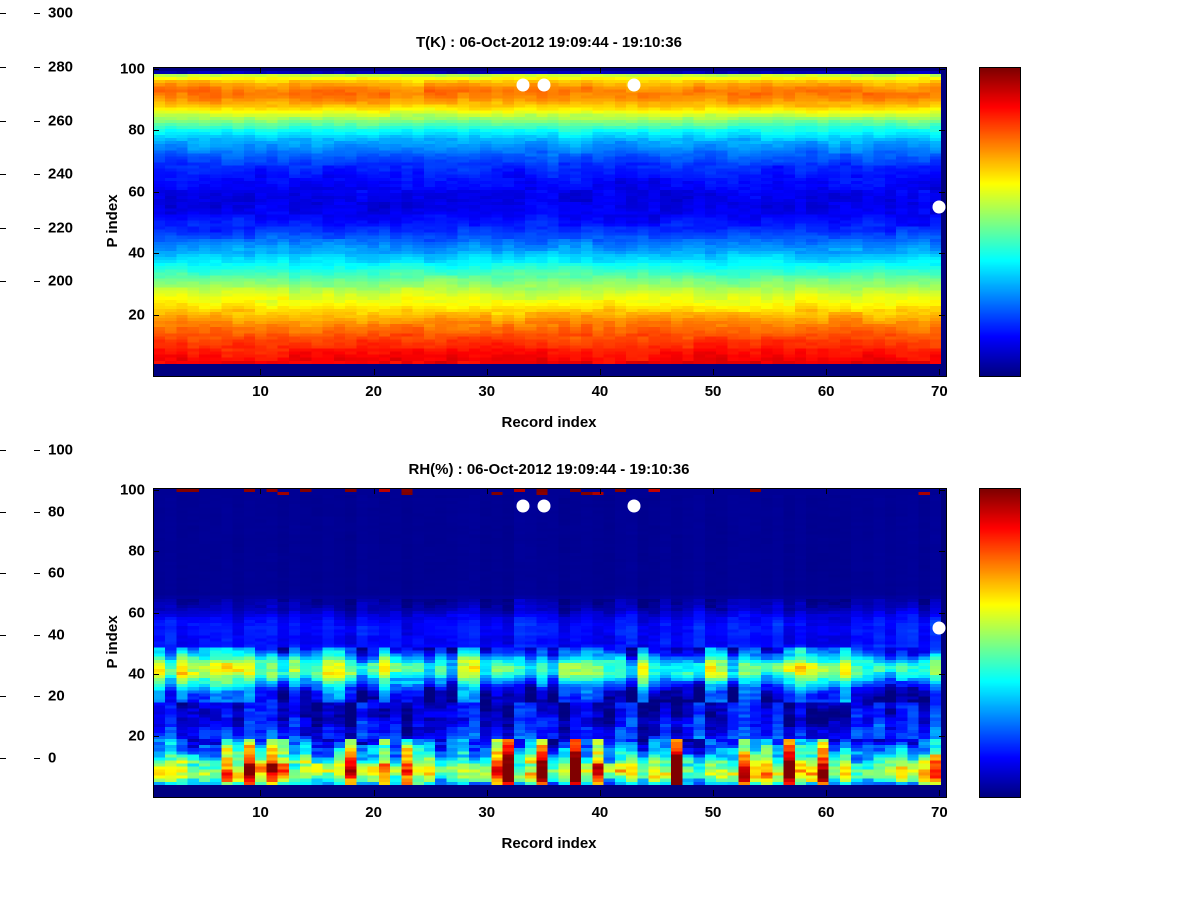 The image size is (1200, 900). I want to click on y-tick-label: 80, so click(136, 551).